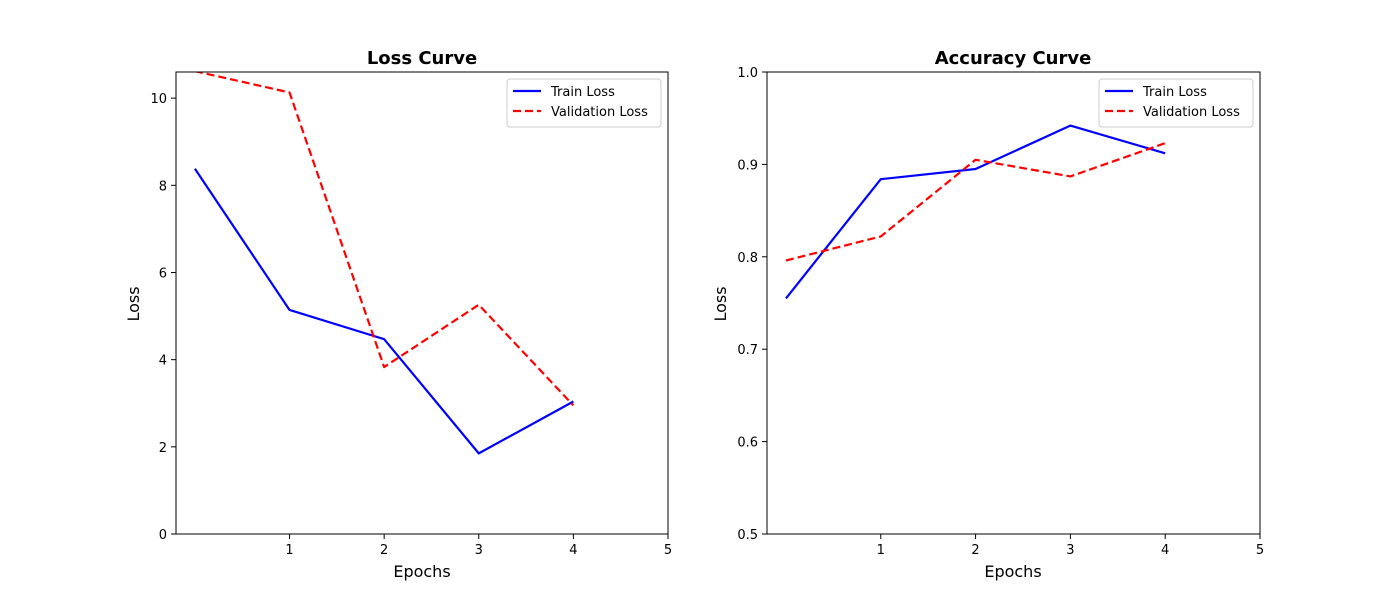  I want to click on y-tick-label: 6, so click(163, 273).